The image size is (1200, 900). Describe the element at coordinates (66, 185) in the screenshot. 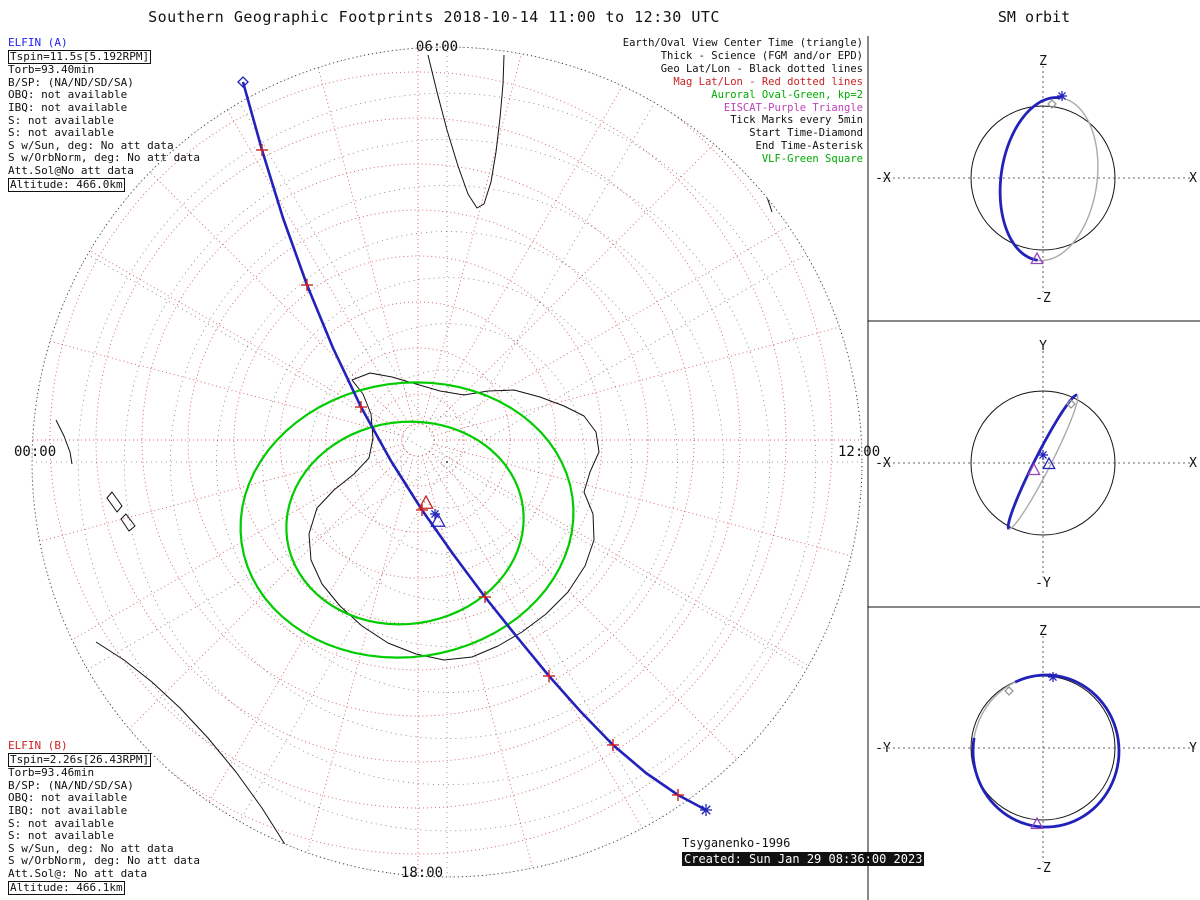

I see `text-line: Altitude: 466.0km` at that location.